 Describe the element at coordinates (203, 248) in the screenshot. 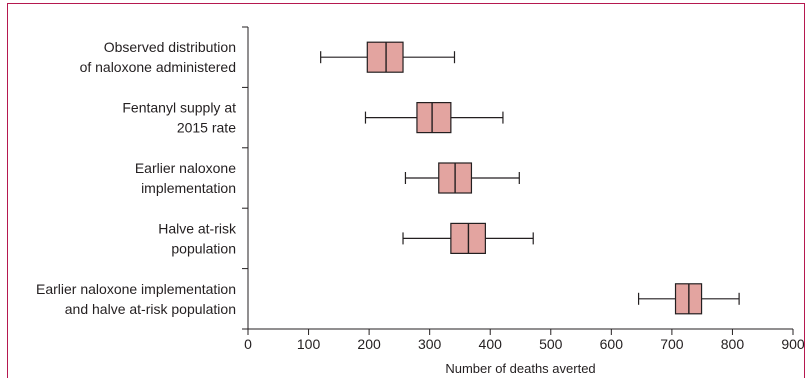

I see `category-label: population` at that location.